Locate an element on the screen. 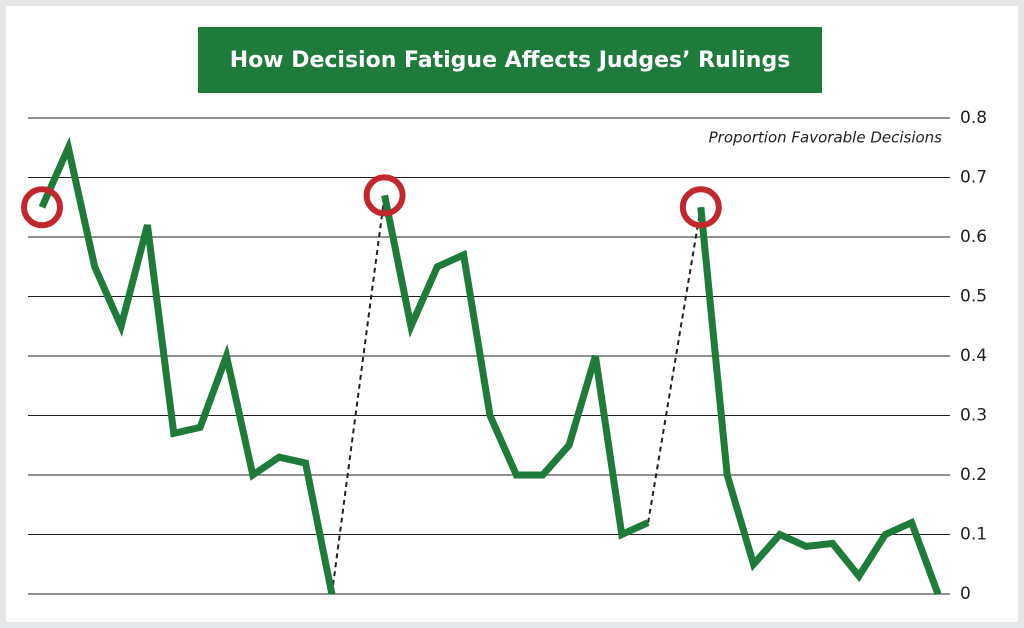  y-tick-label: 0.5 is located at coordinates (973, 297).